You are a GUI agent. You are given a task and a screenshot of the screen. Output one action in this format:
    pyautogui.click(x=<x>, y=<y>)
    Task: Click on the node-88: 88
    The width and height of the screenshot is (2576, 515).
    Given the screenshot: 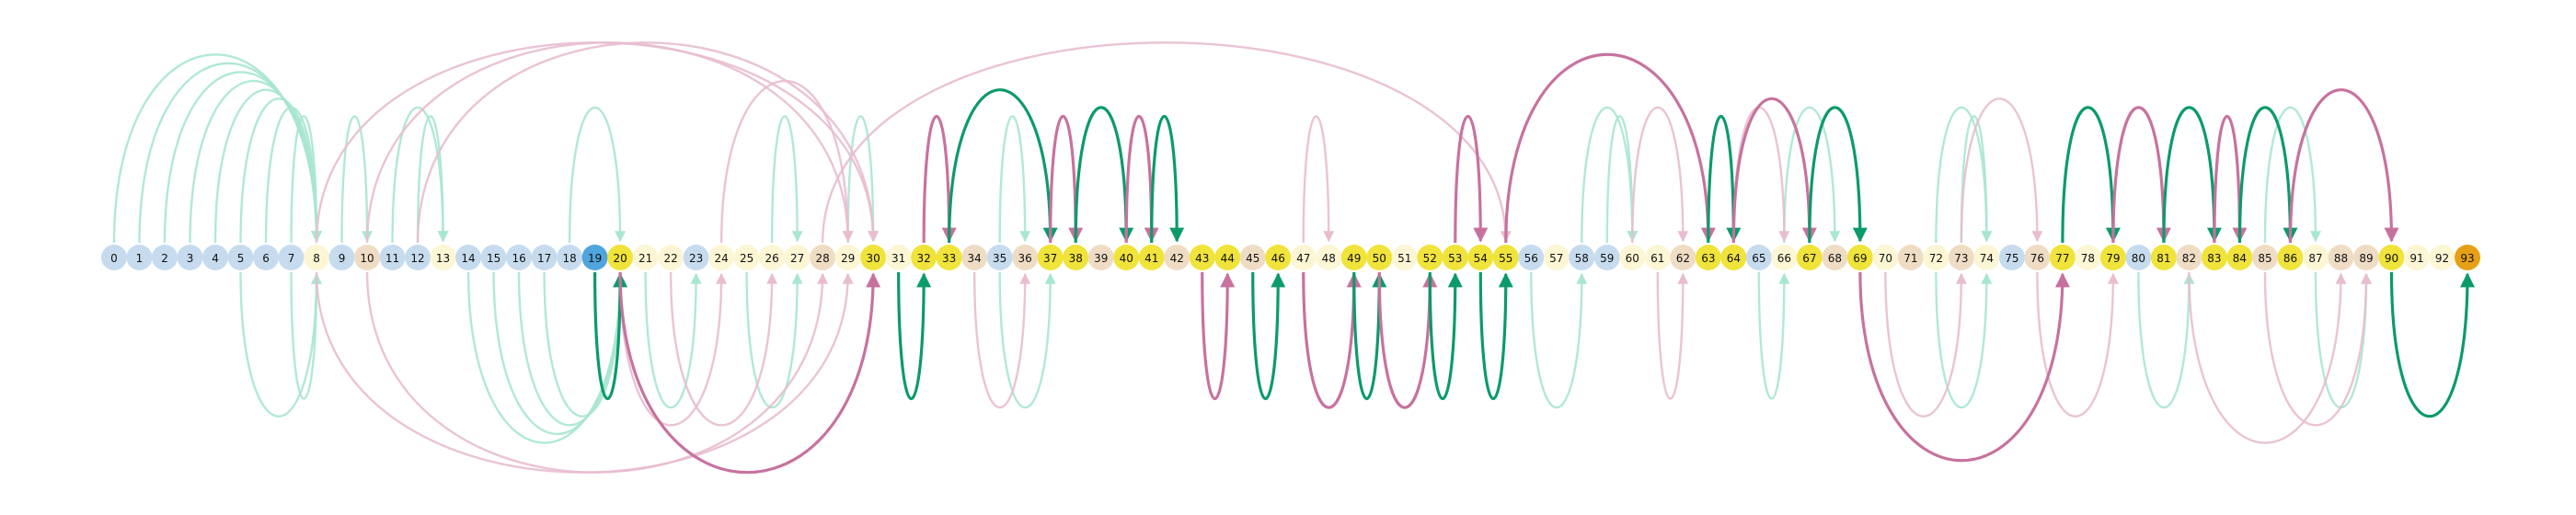 What is the action you would take?
    pyautogui.click(x=2341, y=257)
    